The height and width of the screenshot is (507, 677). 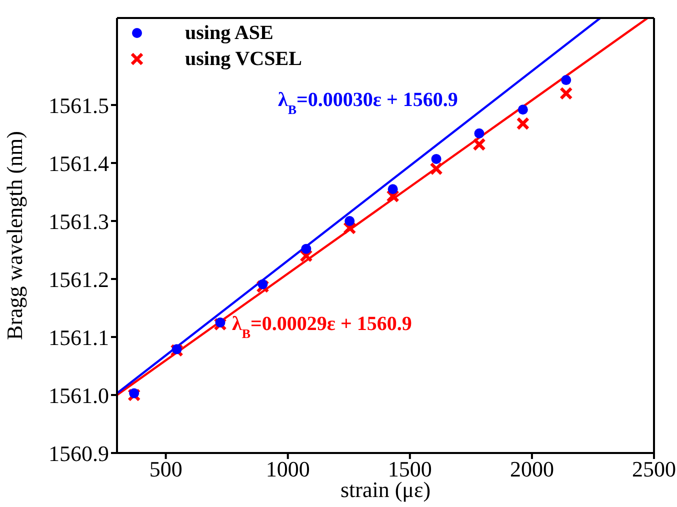 What do you see at coordinates (78, 279) in the screenshot?
I see `y-tick-label: 1561.2` at bounding box center [78, 279].